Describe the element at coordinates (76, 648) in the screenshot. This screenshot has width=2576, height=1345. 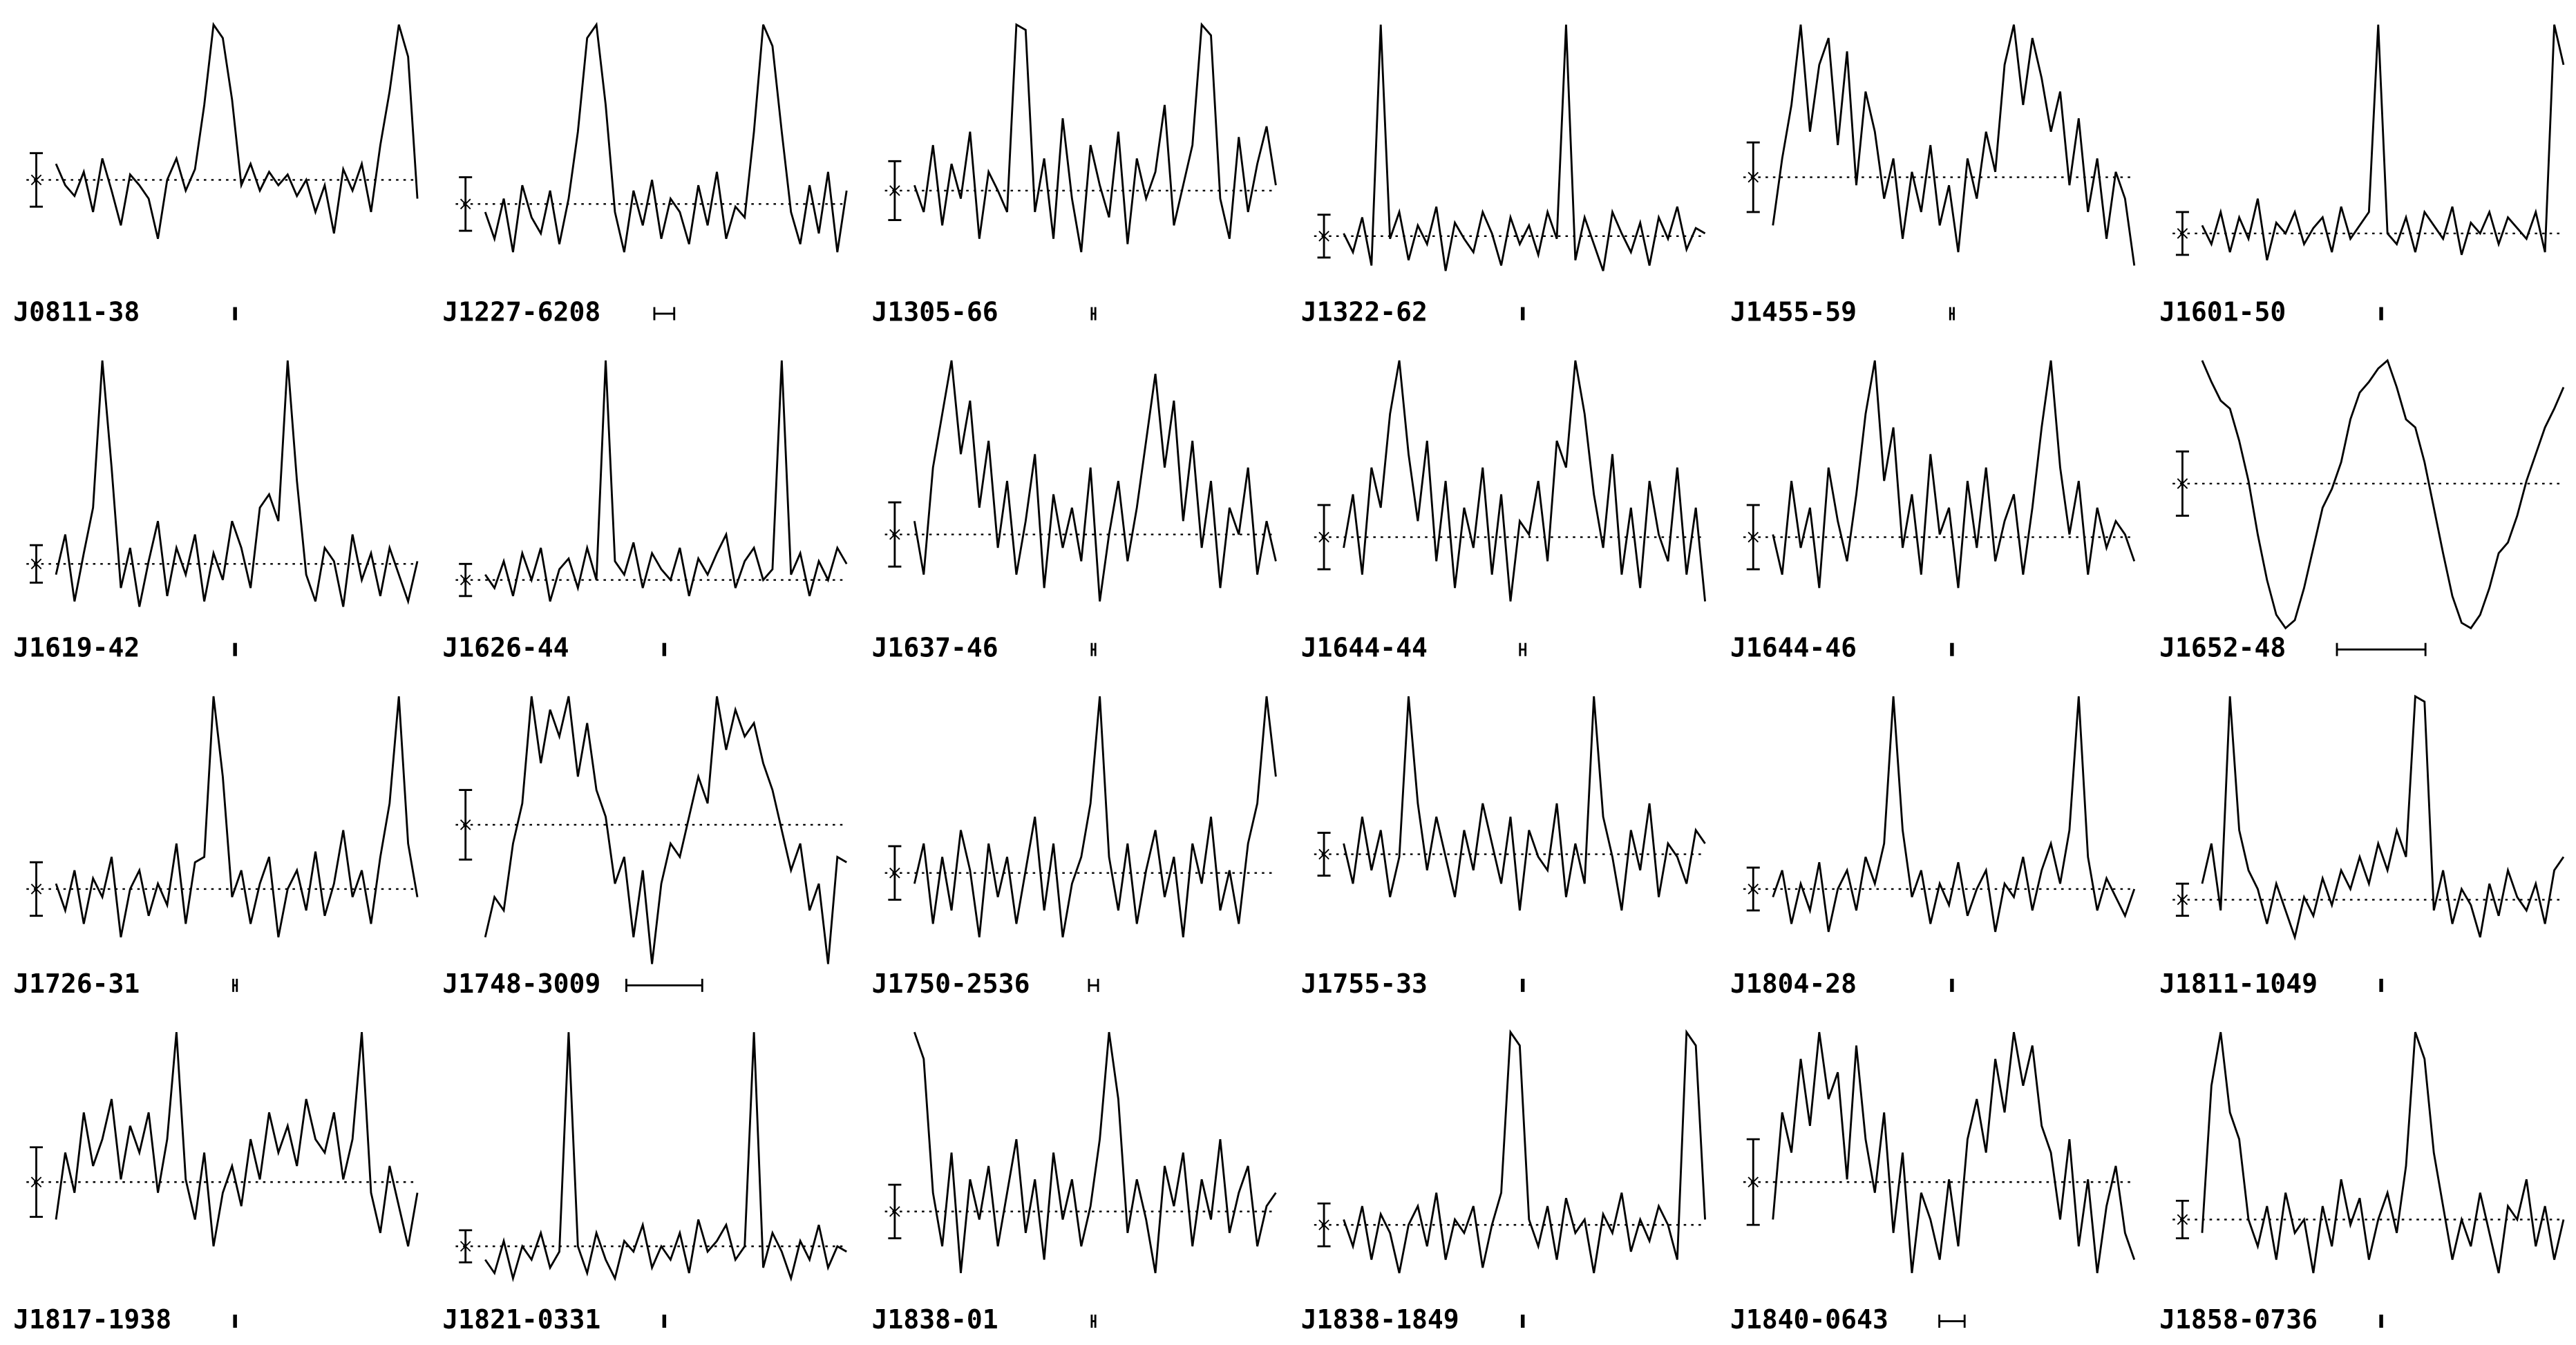
I see `pulsar-name: J1619-42` at that location.